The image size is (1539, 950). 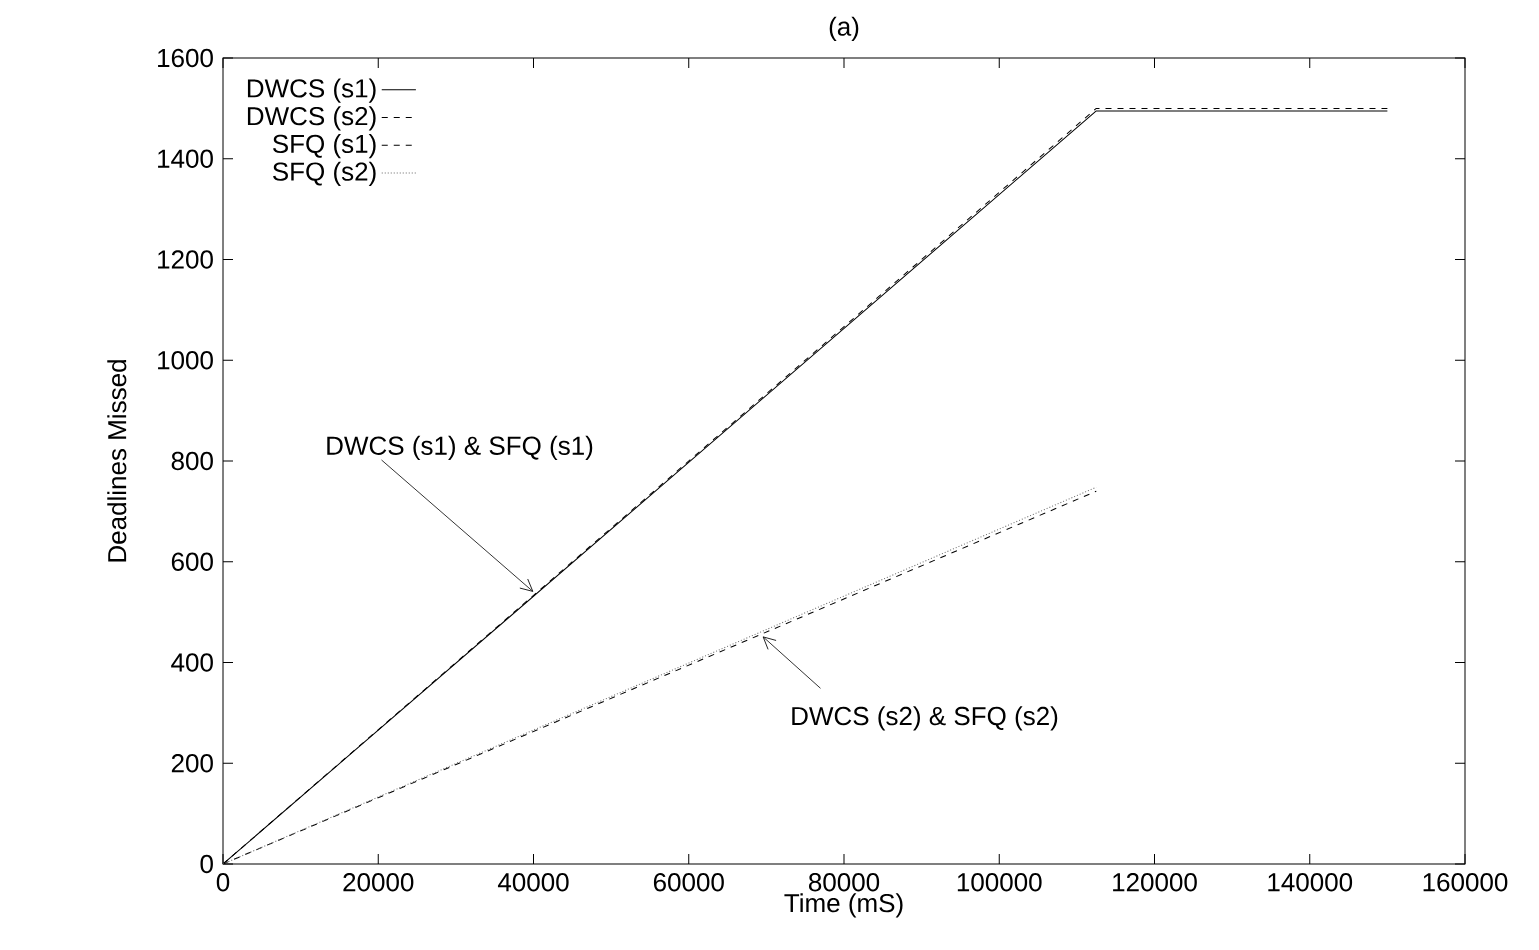 I want to click on y-tick-label: 1000, so click(x=185, y=360).